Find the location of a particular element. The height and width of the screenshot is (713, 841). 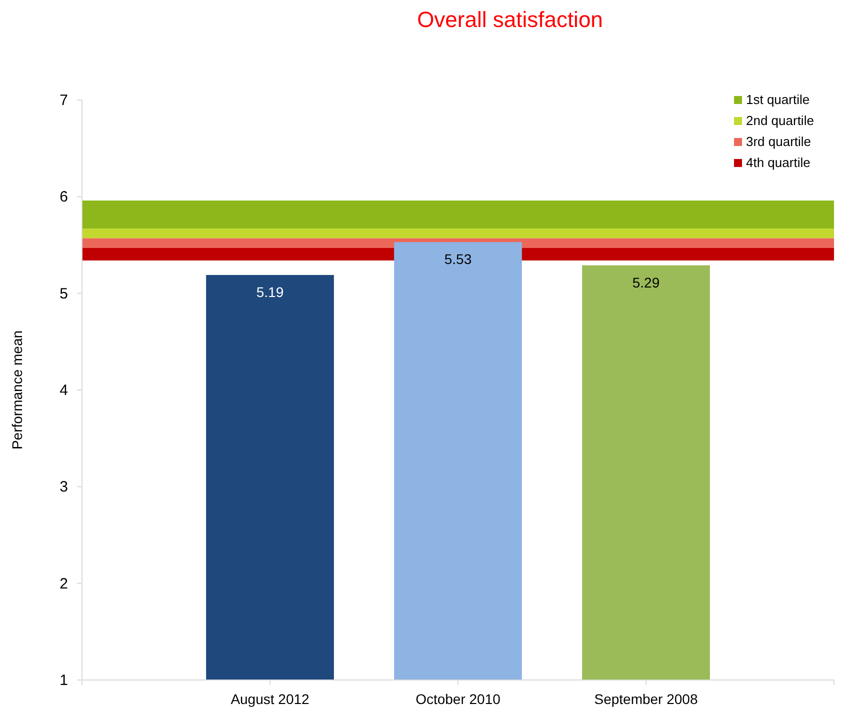

data-label: 5.53 is located at coordinates (458, 259).